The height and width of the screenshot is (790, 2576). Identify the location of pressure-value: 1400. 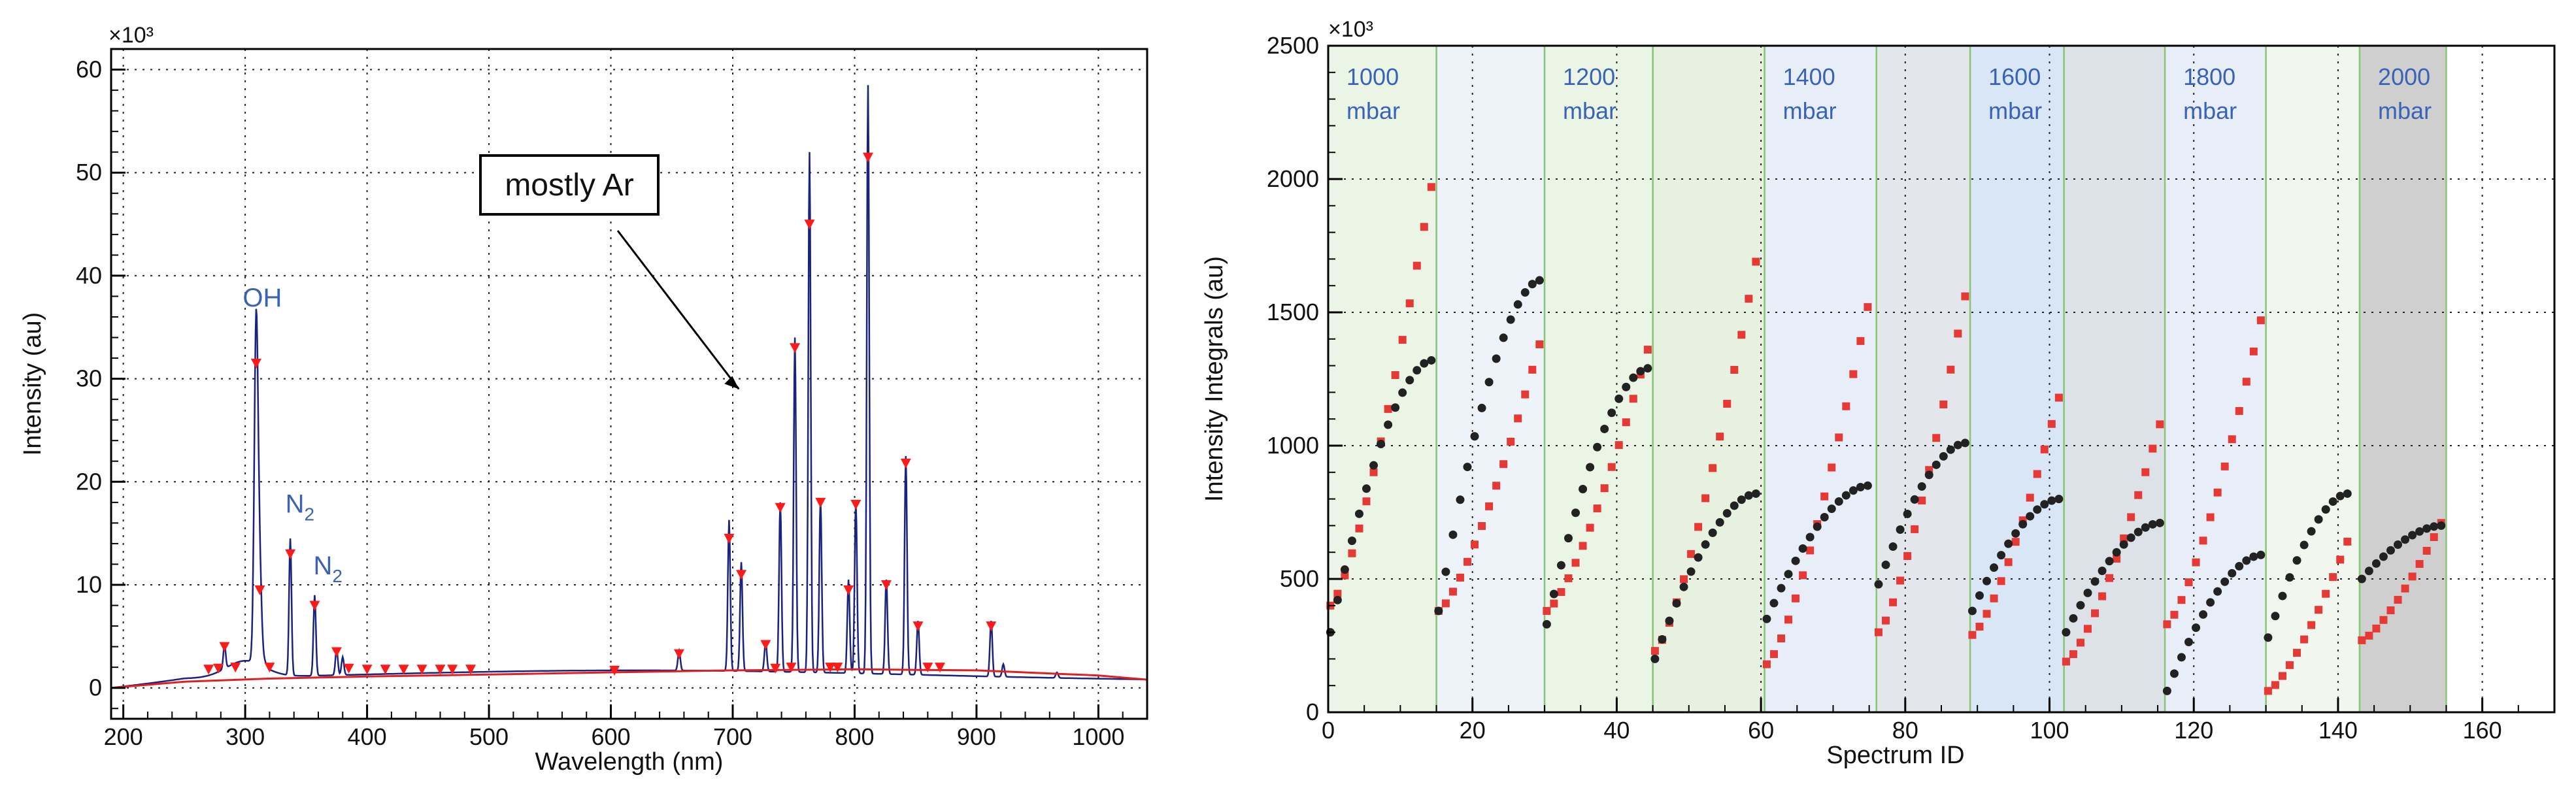
(1809, 76).